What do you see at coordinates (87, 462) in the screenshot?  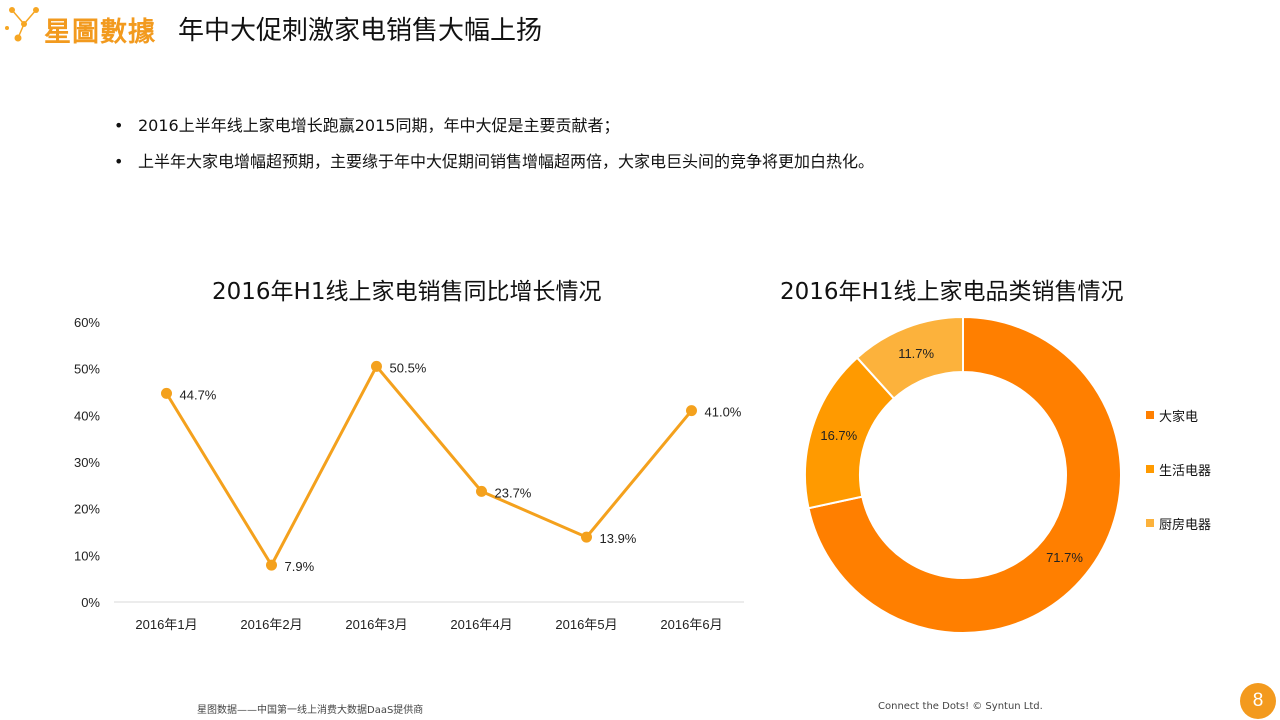 I see `y-tick-label: 30%` at bounding box center [87, 462].